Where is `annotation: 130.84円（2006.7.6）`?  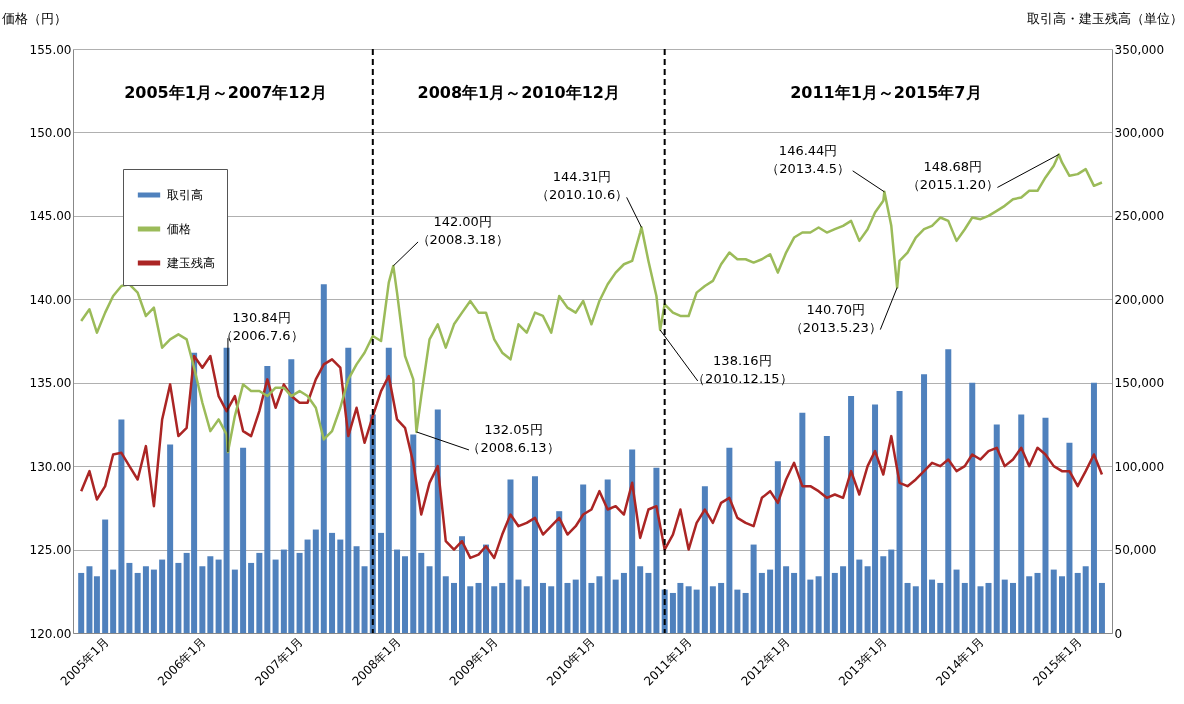
annotation: 130.84円（2006.7.6） is located at coordinates (261, 327).